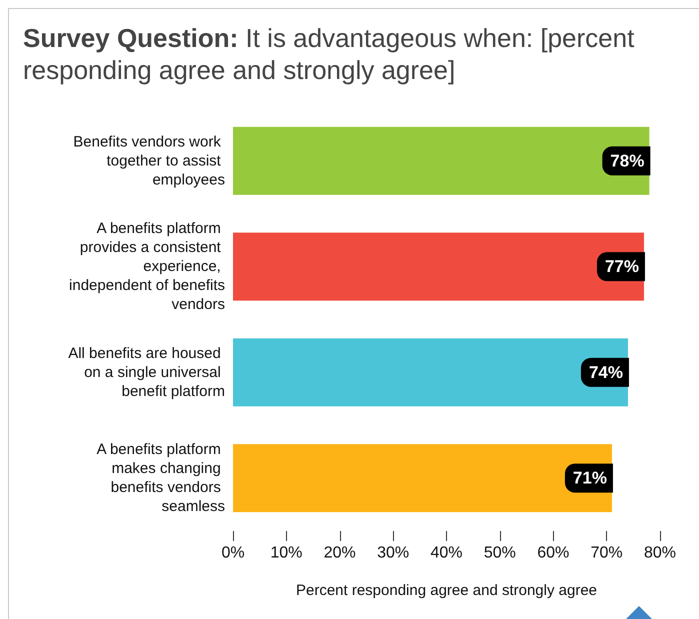  I want to click on chart-title: Survey Question: It is advantageous when: [percent responding agree and strongly agree], so click(329, 54).